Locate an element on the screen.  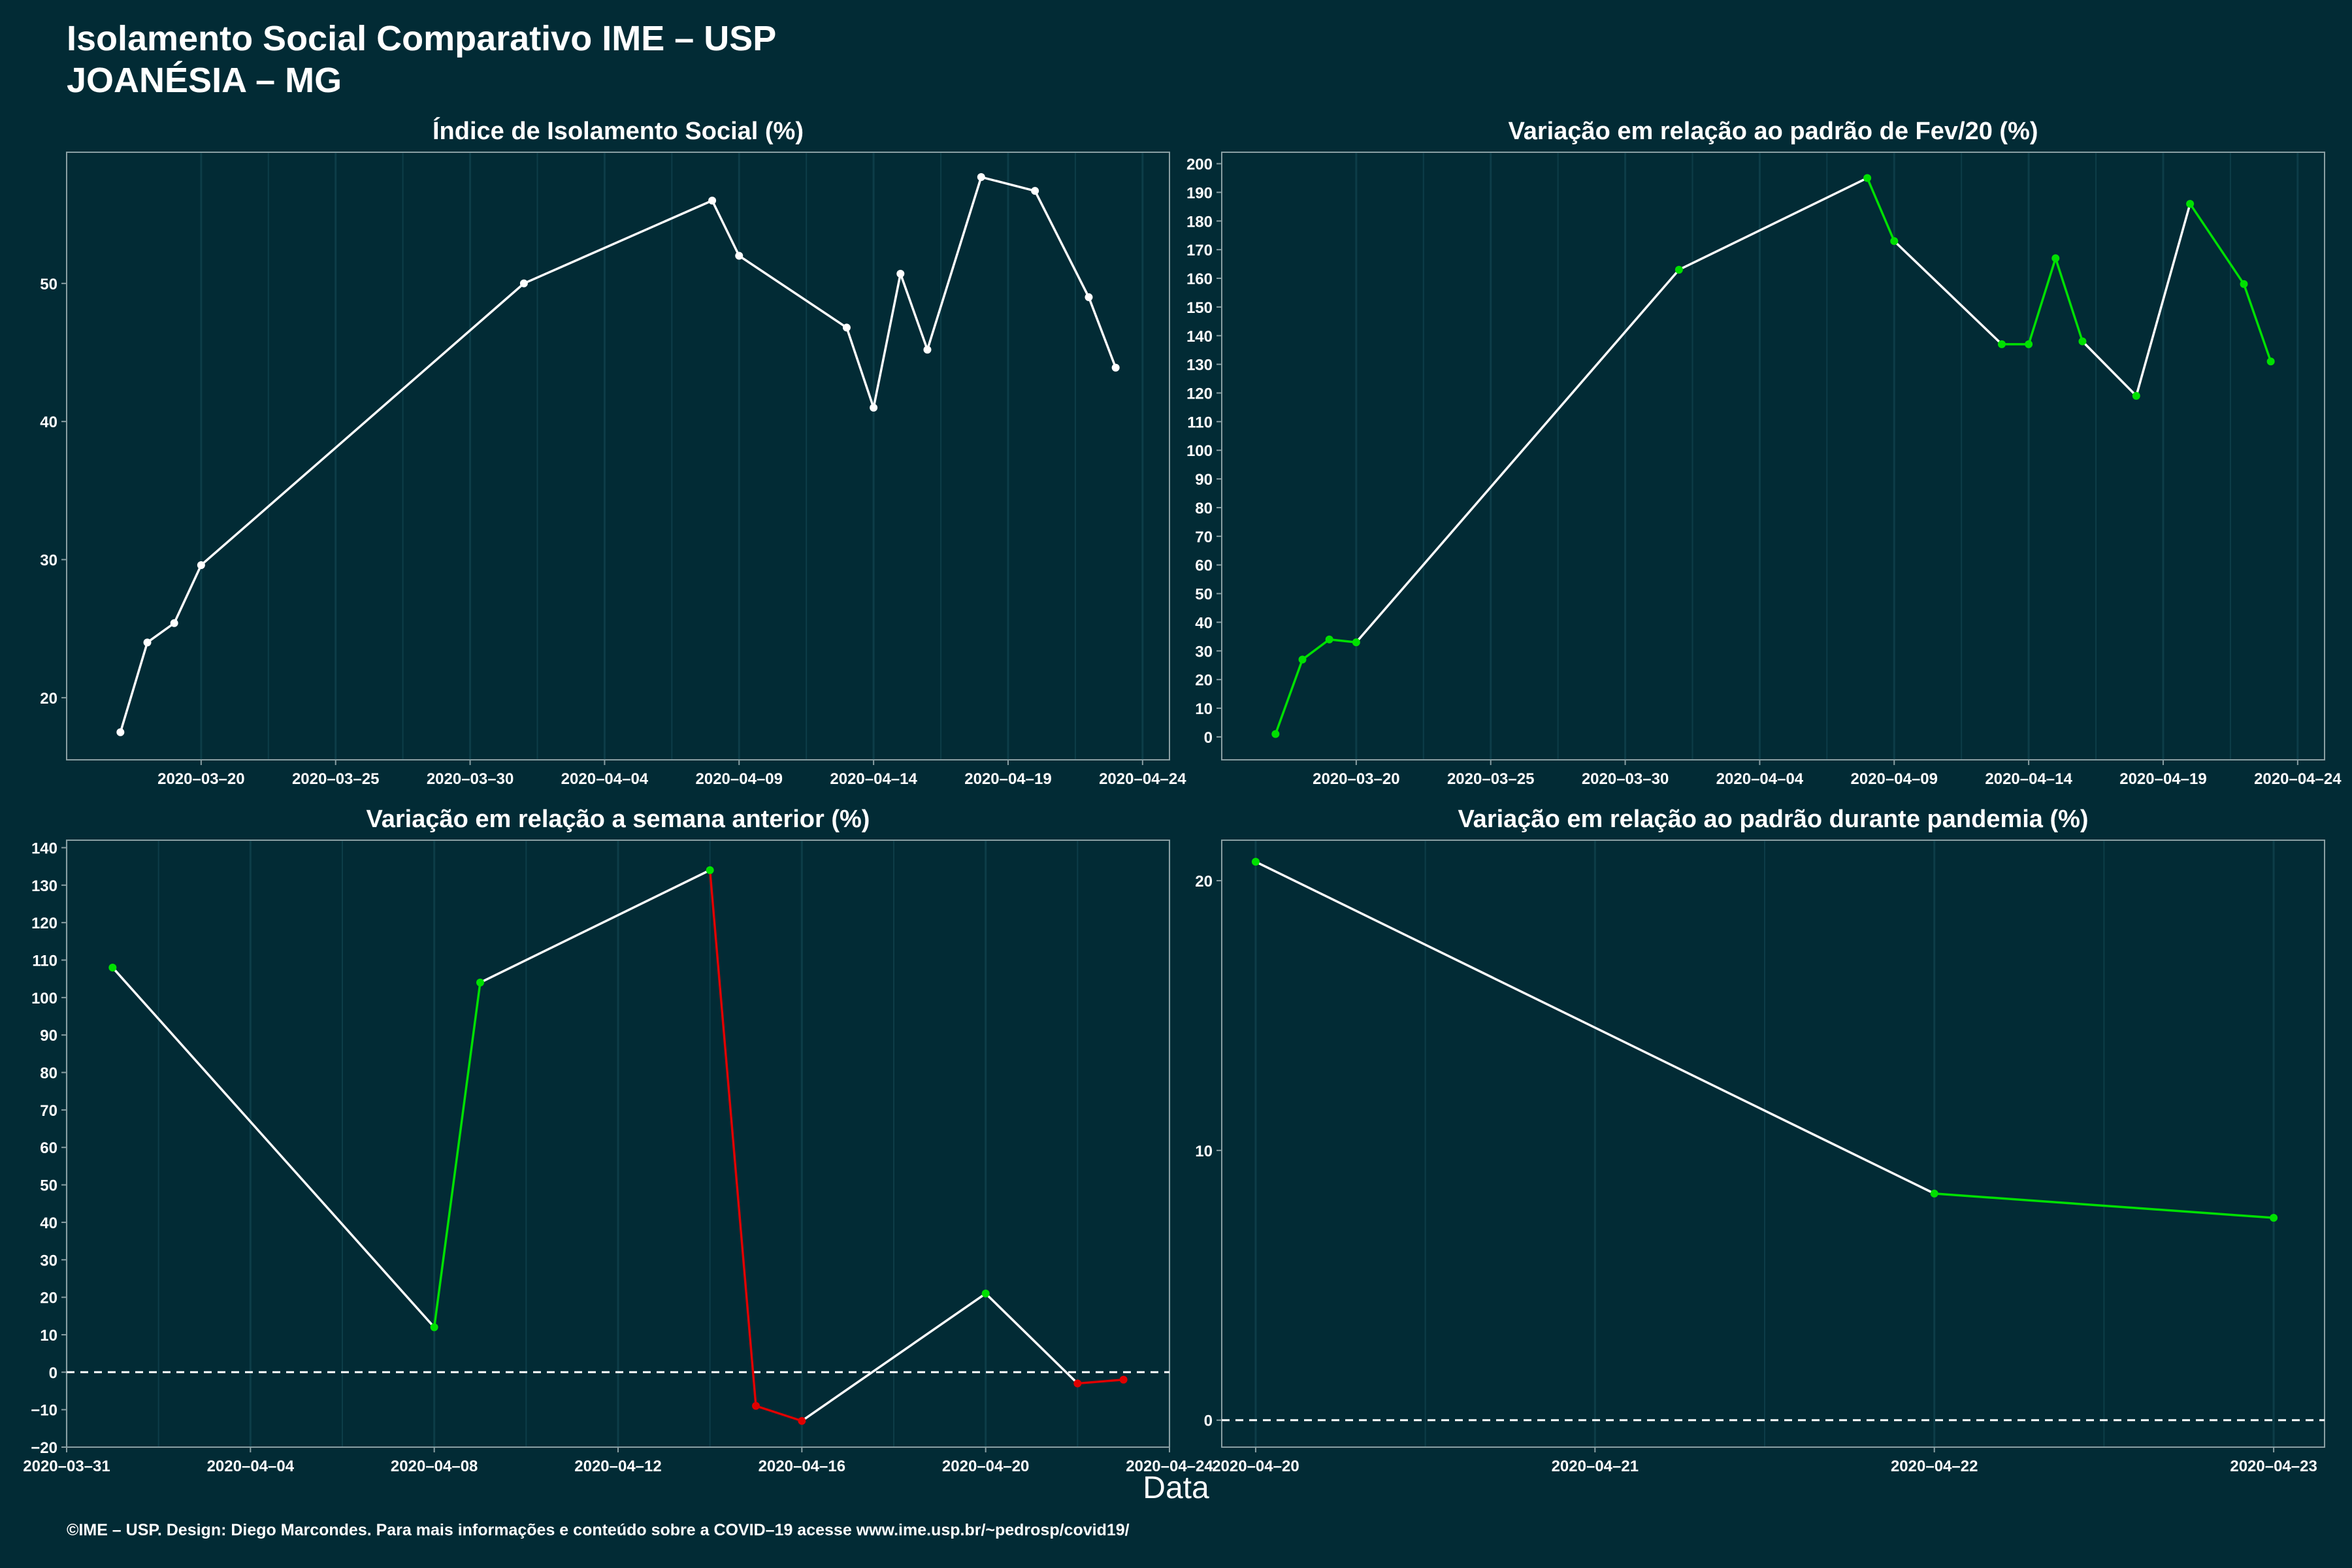
y-tick-label: 130 is located at coordinates (44, 886).